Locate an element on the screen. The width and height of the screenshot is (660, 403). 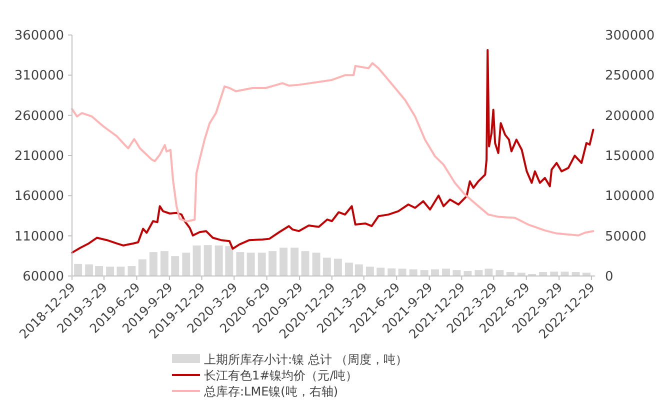
y2-tick-label: 150000 is located at coordinates (630, 156).